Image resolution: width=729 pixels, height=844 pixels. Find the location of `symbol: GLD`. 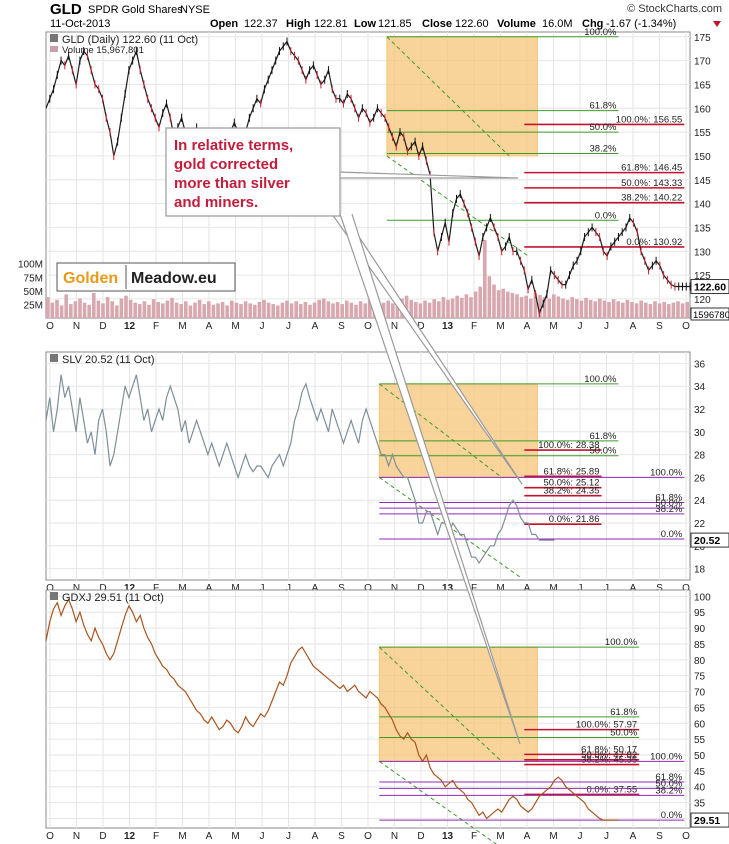

symbol: GLD is located at coordinates (66, 9).